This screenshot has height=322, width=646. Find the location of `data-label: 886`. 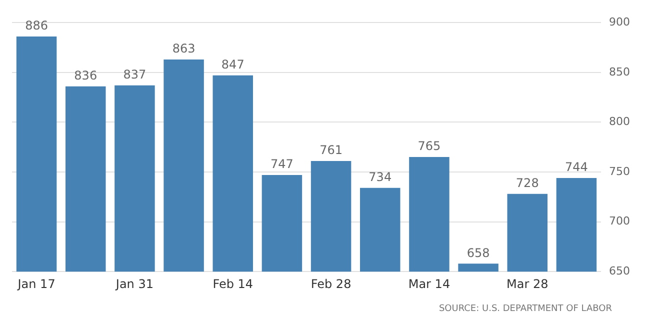

data-label: 886 is located at coordinates (36, 25).